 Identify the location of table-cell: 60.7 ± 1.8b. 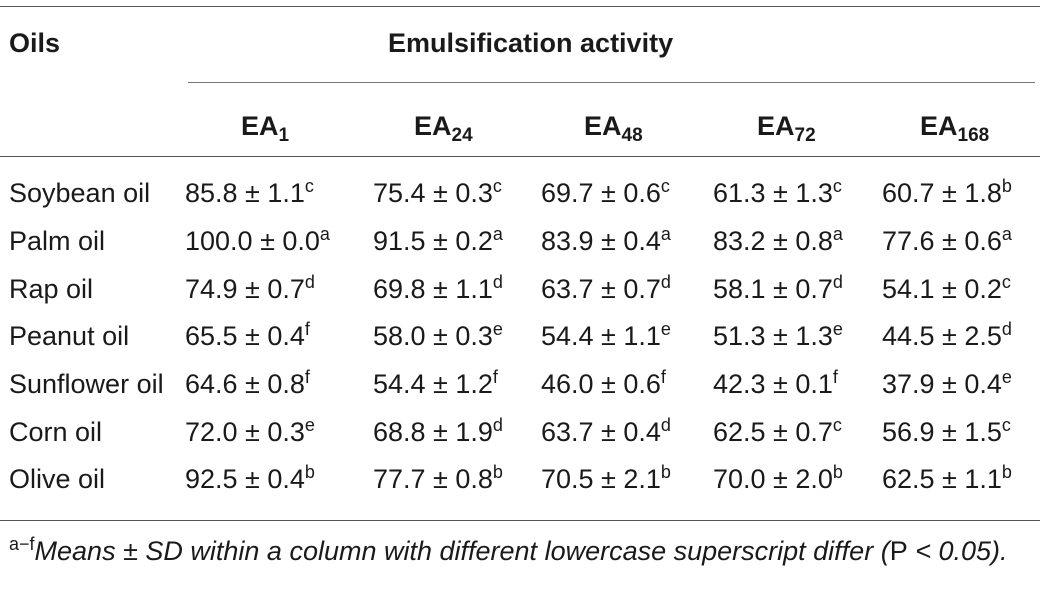
(947, 192).